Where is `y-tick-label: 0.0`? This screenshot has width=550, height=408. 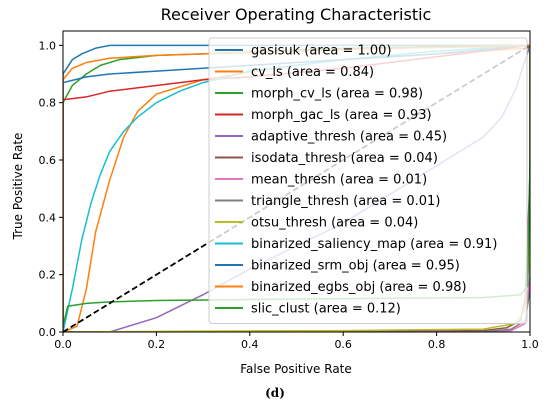 y-tick-label: 0.0 is located at coordinates (48, 332).